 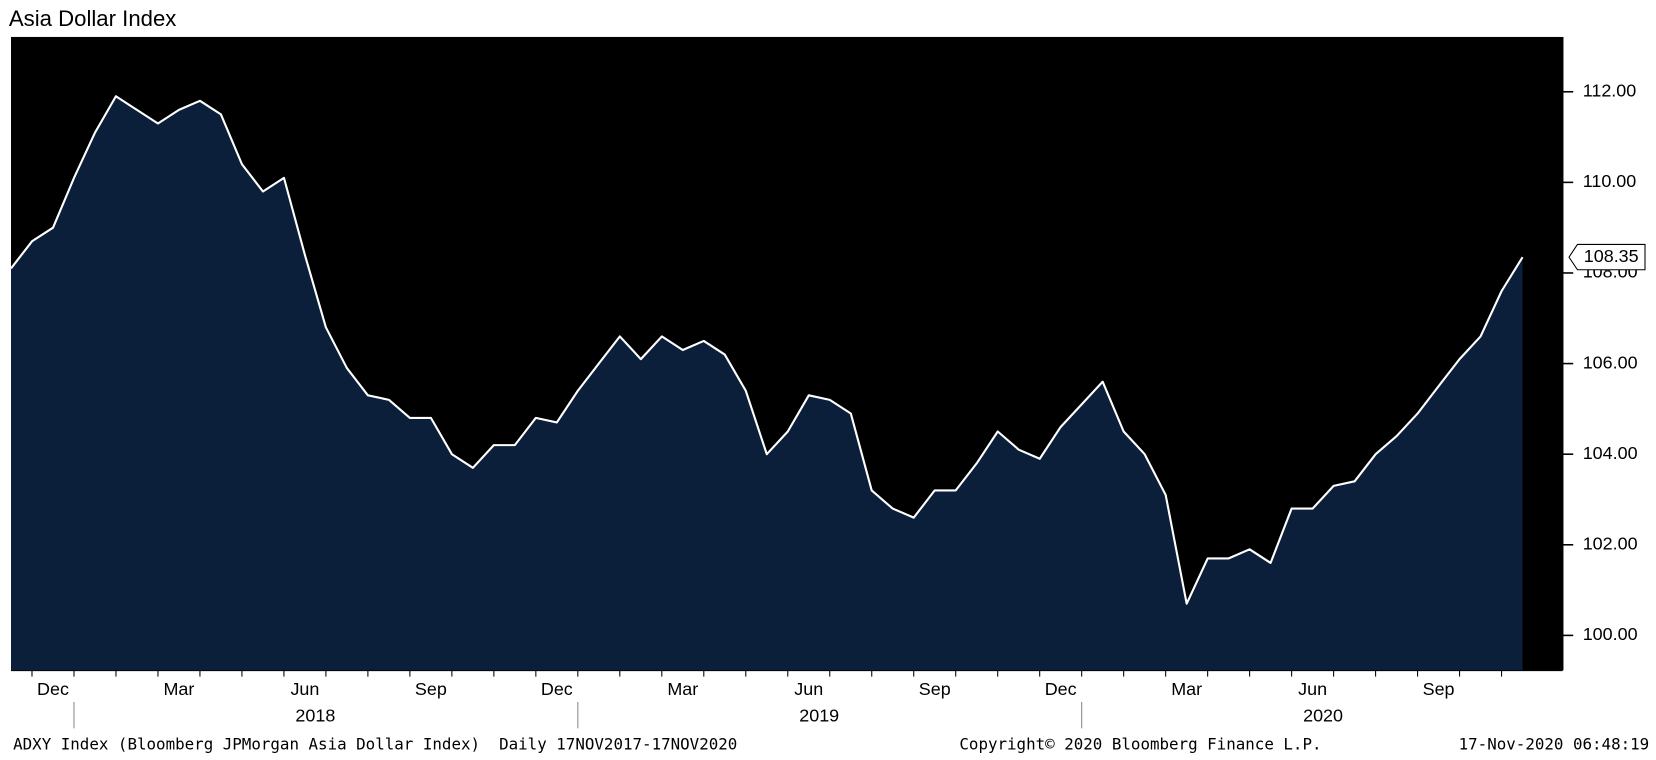 I want to click on y-tick-label: 106.00, so click(x=1610, y=362).